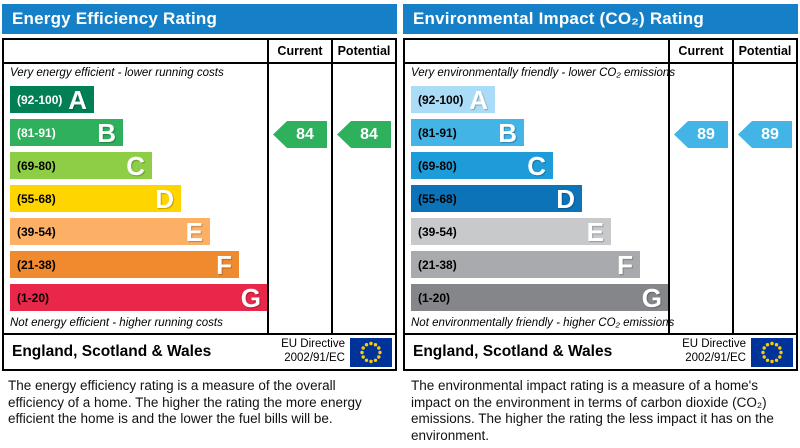  I want to click on potential-rating-arrow: 84, so click(364, 134).